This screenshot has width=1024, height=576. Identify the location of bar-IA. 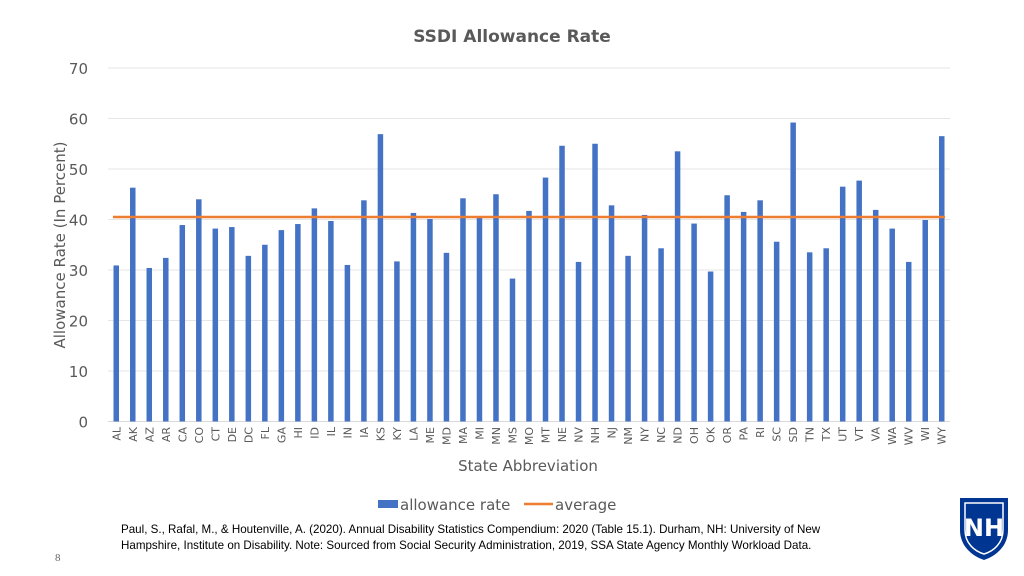
(364, 311).